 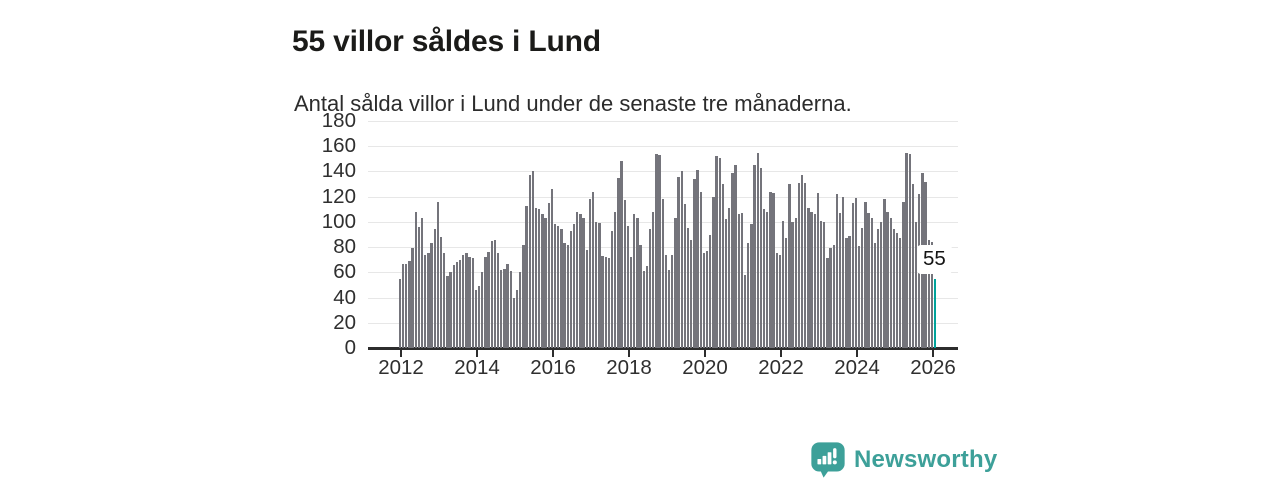 What do you see at coordinates (933, 367) in the screenshot?
I see `x-tick-label: 2026` at bounding box center [933, 367].